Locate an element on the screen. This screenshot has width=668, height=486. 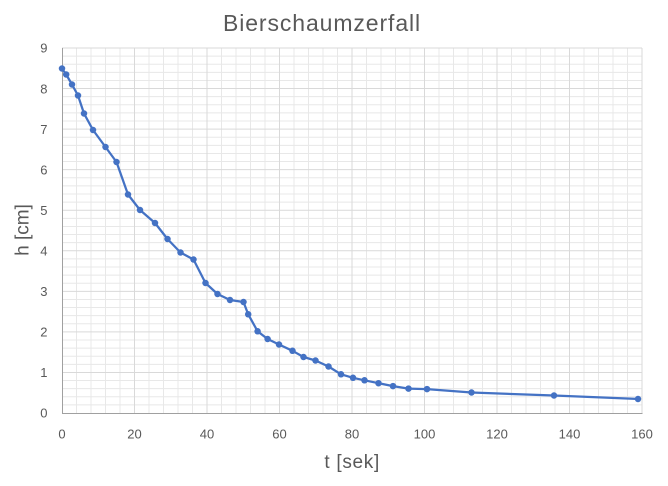
svg-text: Bierschaumzerfall is located at coordinates (322, 23).